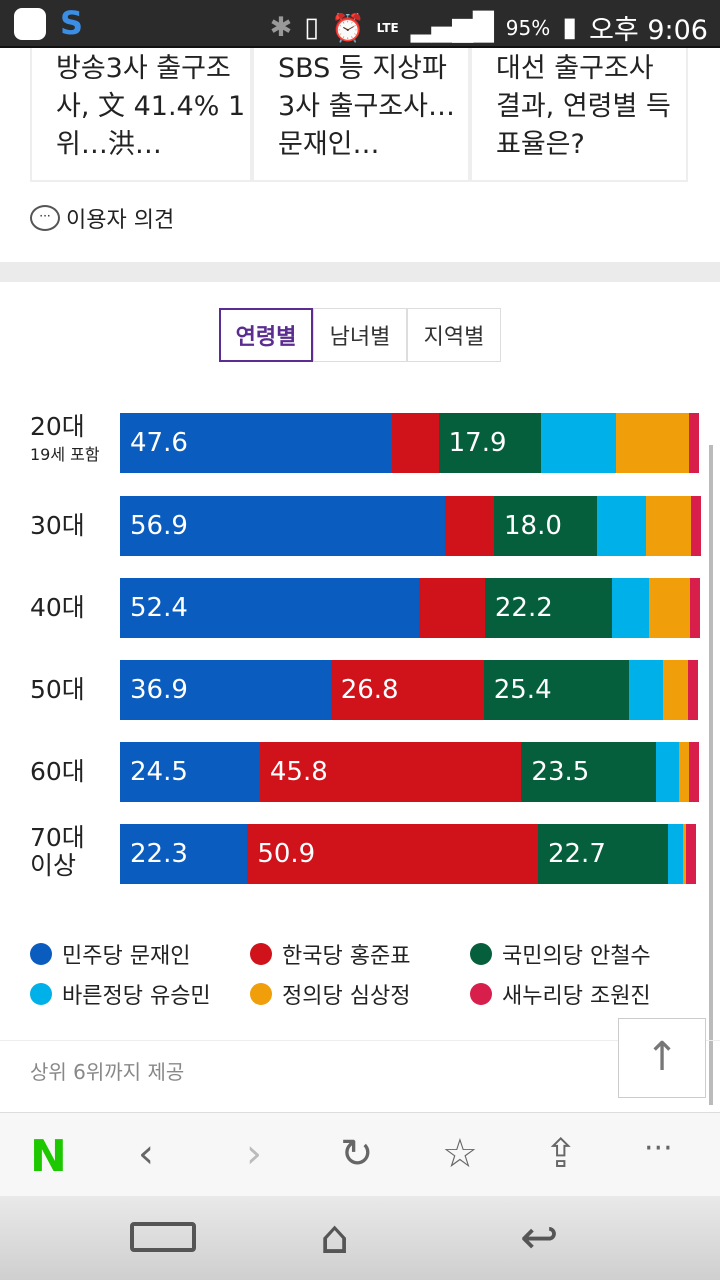 This screenshot has height=1280, width=720. What do you see at coordinates (460, 1154) in the screenshot?
I see `bookmark-button: ☆` at bounding box center [460, 1154].